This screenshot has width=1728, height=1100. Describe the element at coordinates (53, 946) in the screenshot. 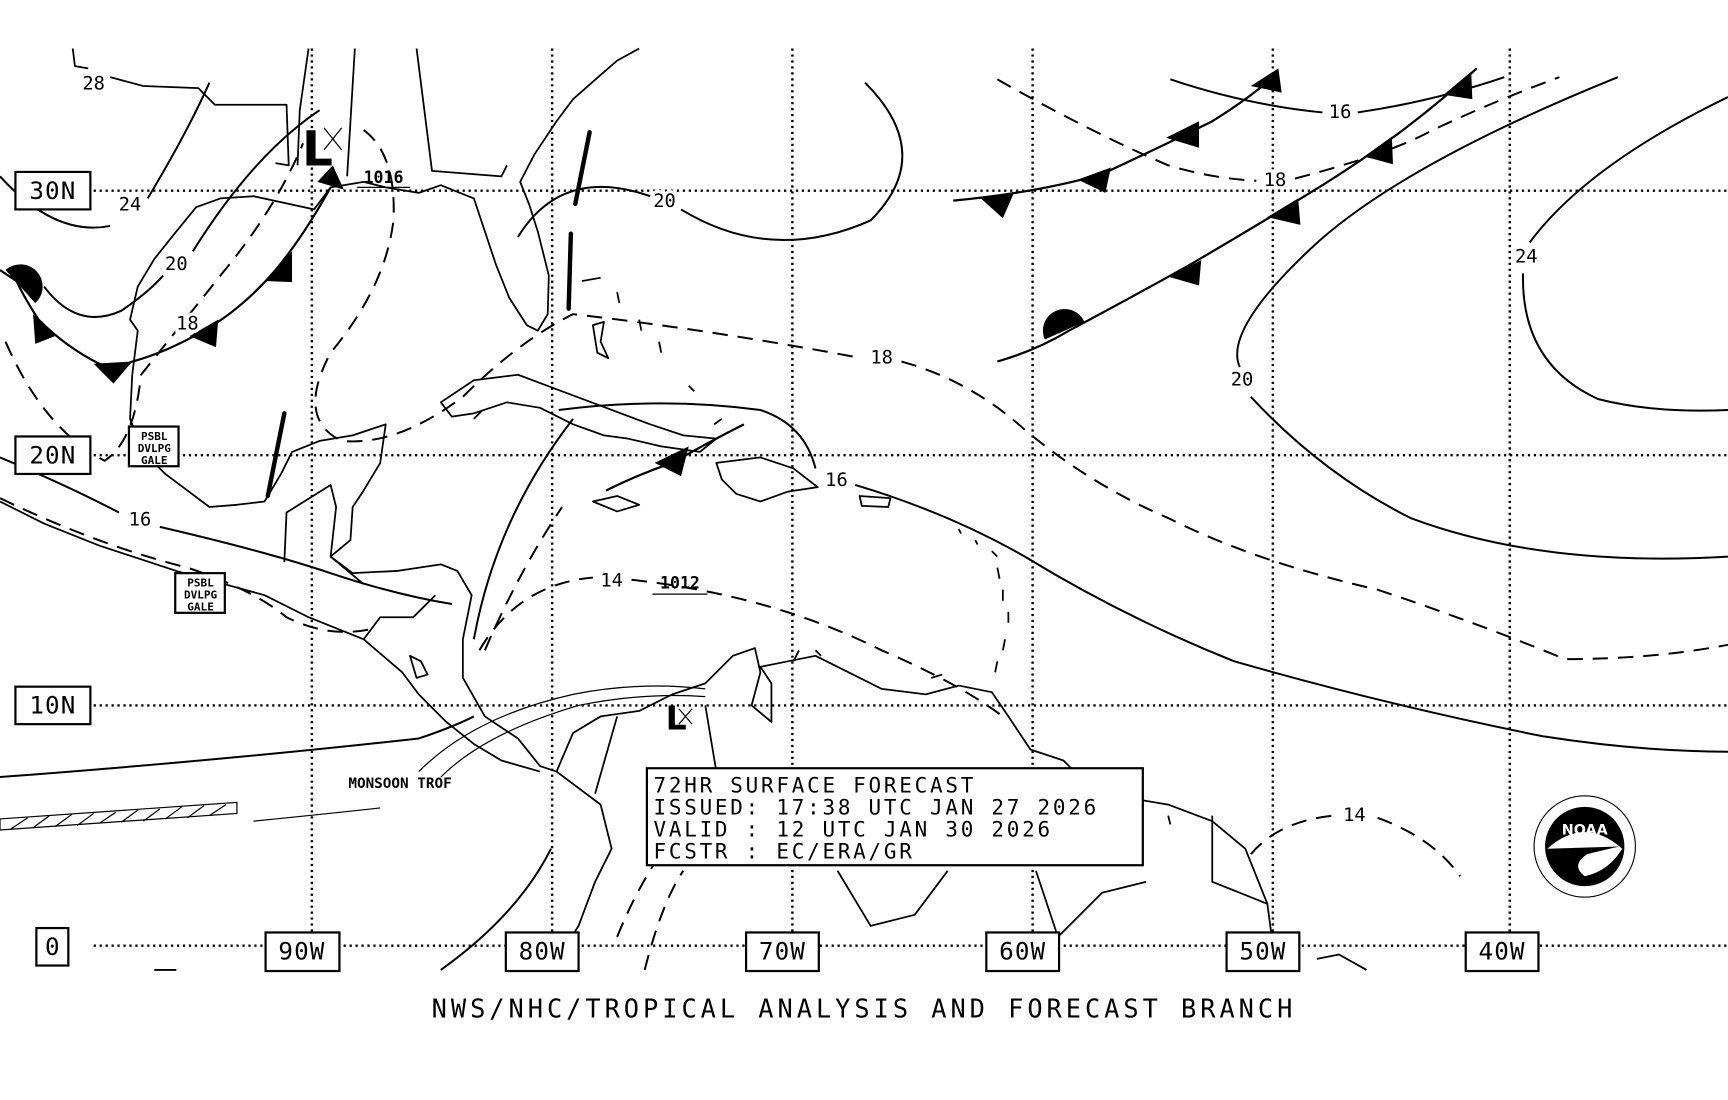

I see `lat-label: 0` at that location.